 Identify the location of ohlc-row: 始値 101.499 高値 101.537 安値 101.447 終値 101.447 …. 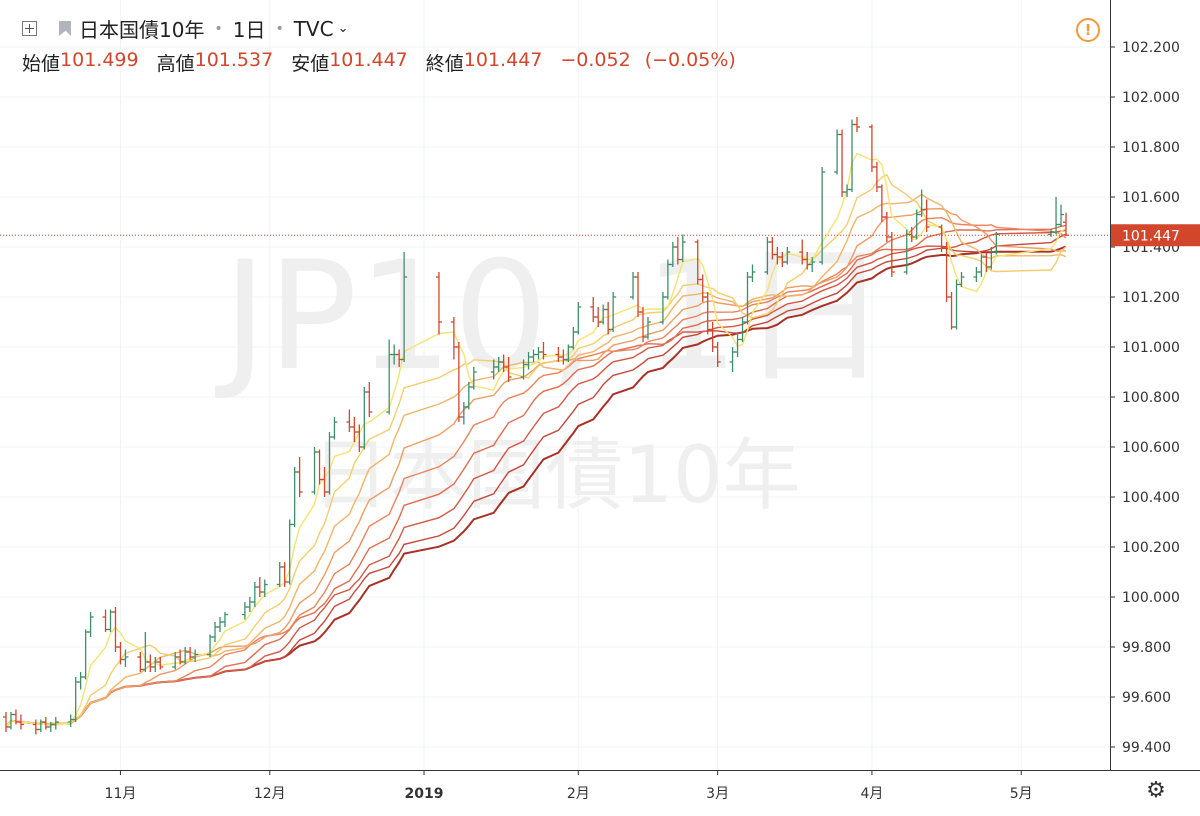
(386, 62).